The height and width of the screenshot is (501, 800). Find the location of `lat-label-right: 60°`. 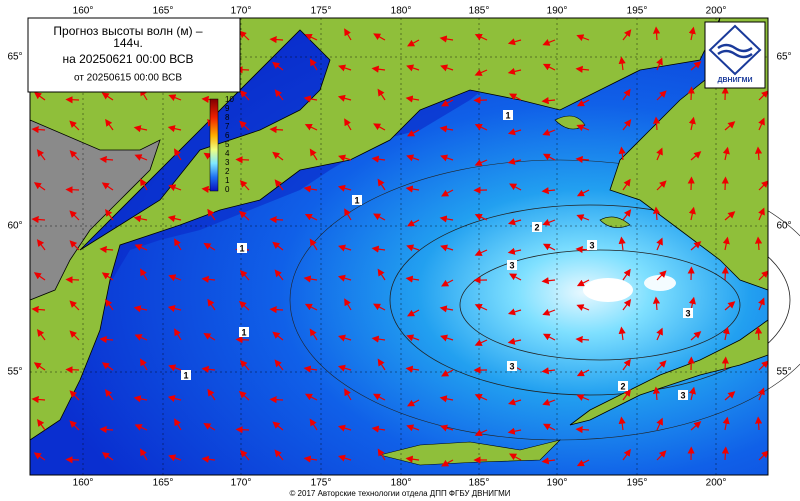

lat-label-right: 60° is located at coordinates (783, 226).